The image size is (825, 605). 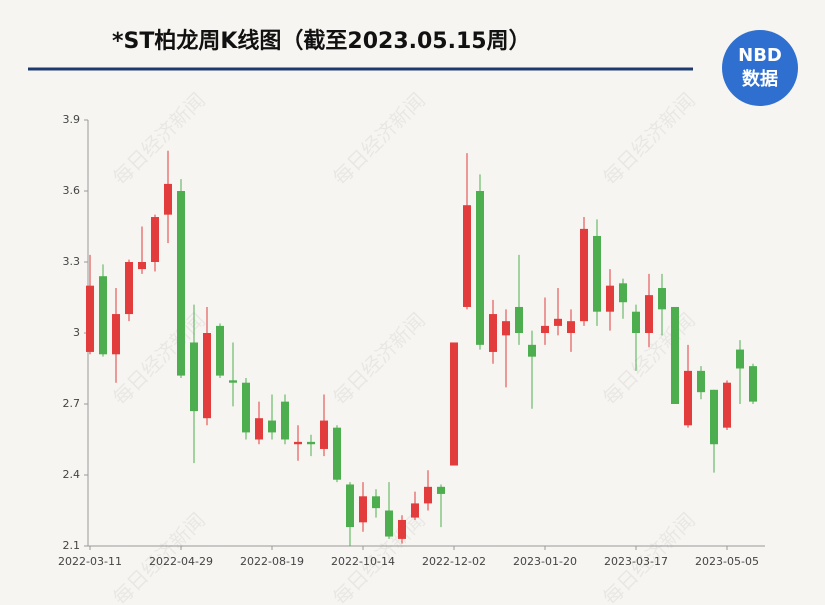 I want to click on x-tick-label: 2022-10-14, so click(x=363, y=561).